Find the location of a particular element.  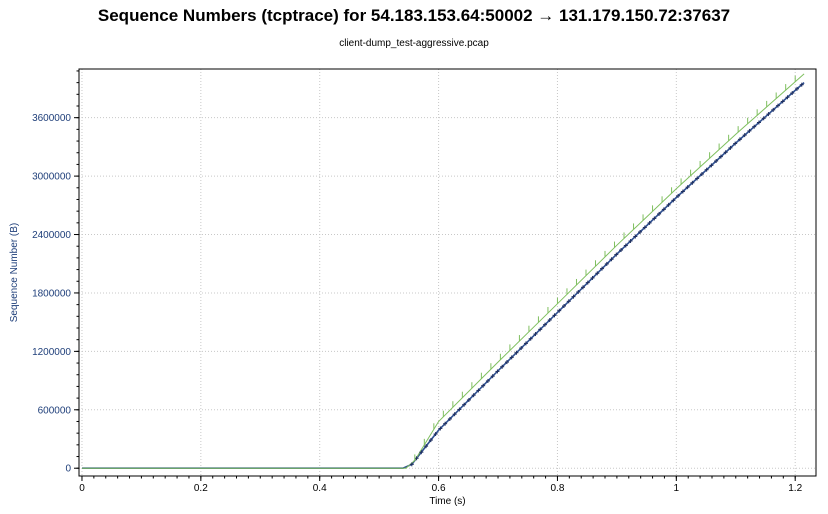

x-tick-label: 0 is located at coordinates (82, 488).